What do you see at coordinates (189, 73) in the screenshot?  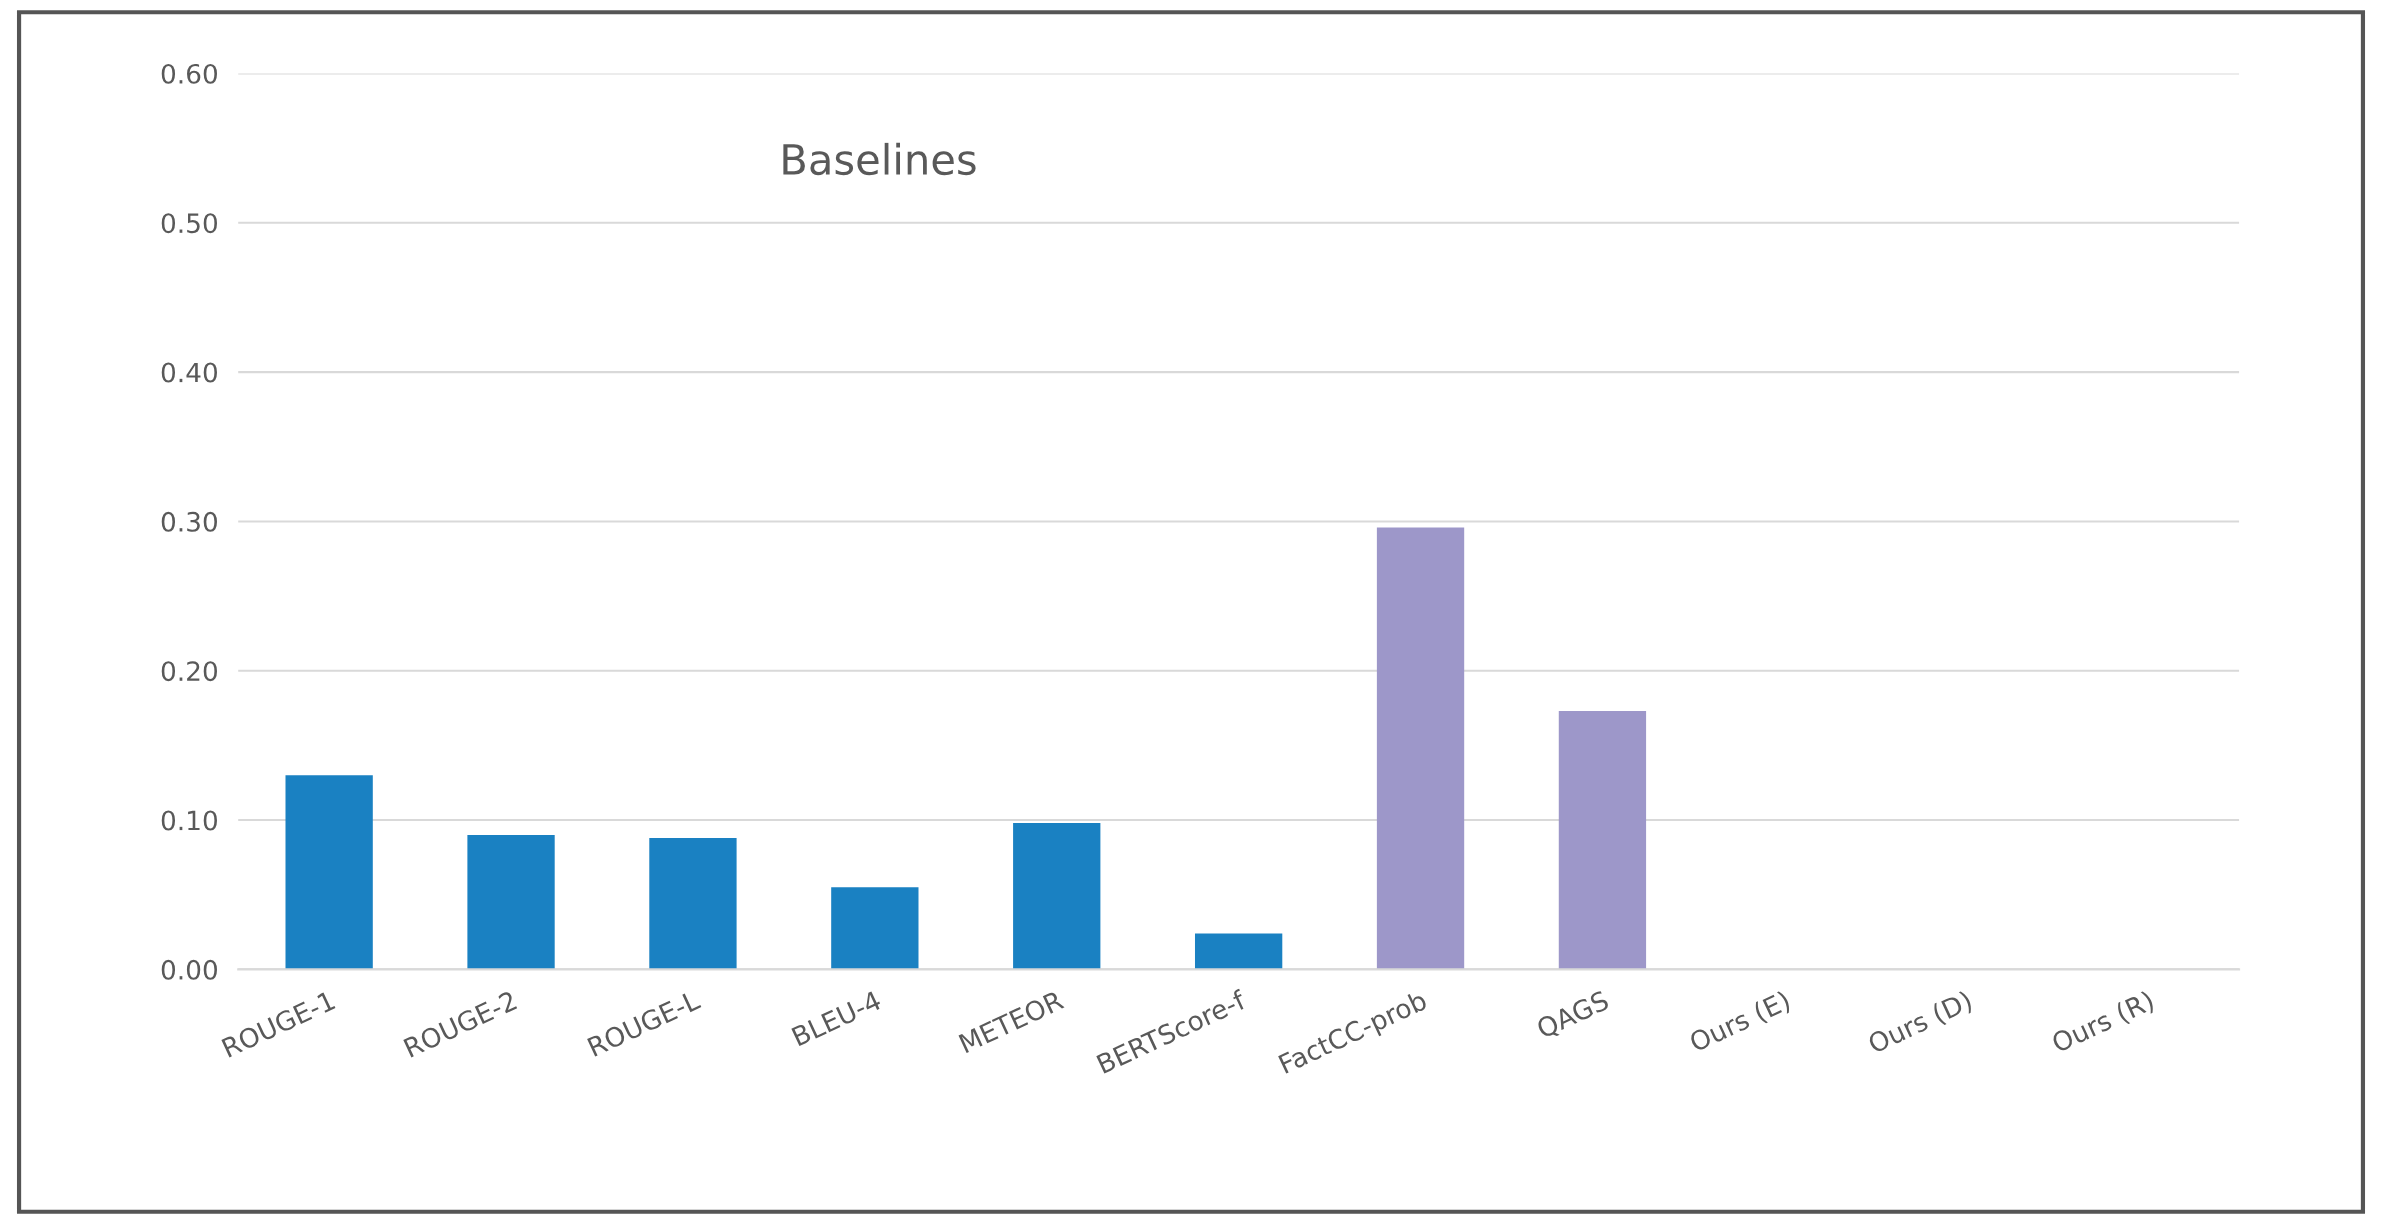 I see `y-tick-label: 0.60` at bounding box center [189, 73].